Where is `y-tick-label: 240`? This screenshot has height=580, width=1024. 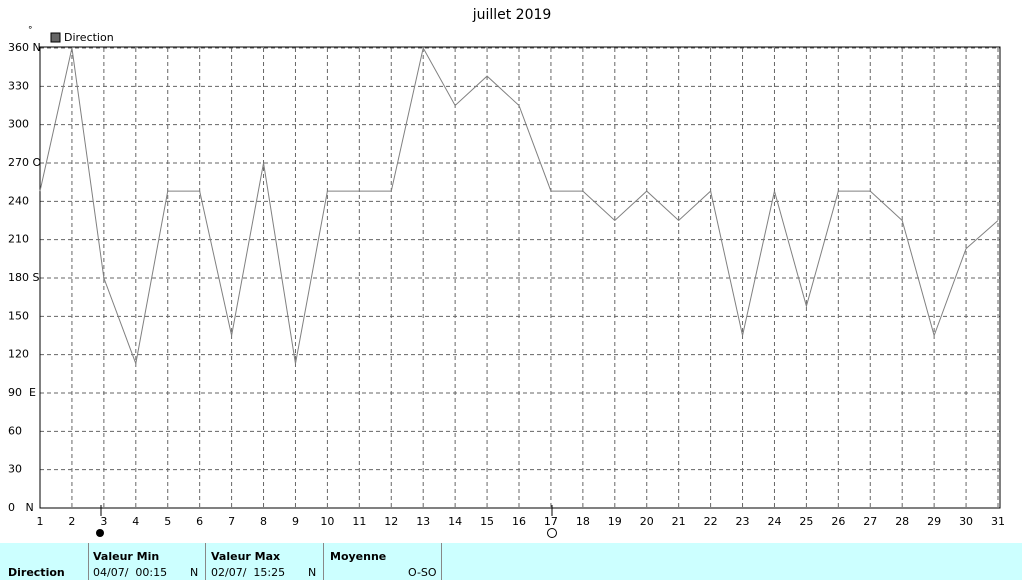
y-tick-label: 240 is located at coordinates (18, 200).